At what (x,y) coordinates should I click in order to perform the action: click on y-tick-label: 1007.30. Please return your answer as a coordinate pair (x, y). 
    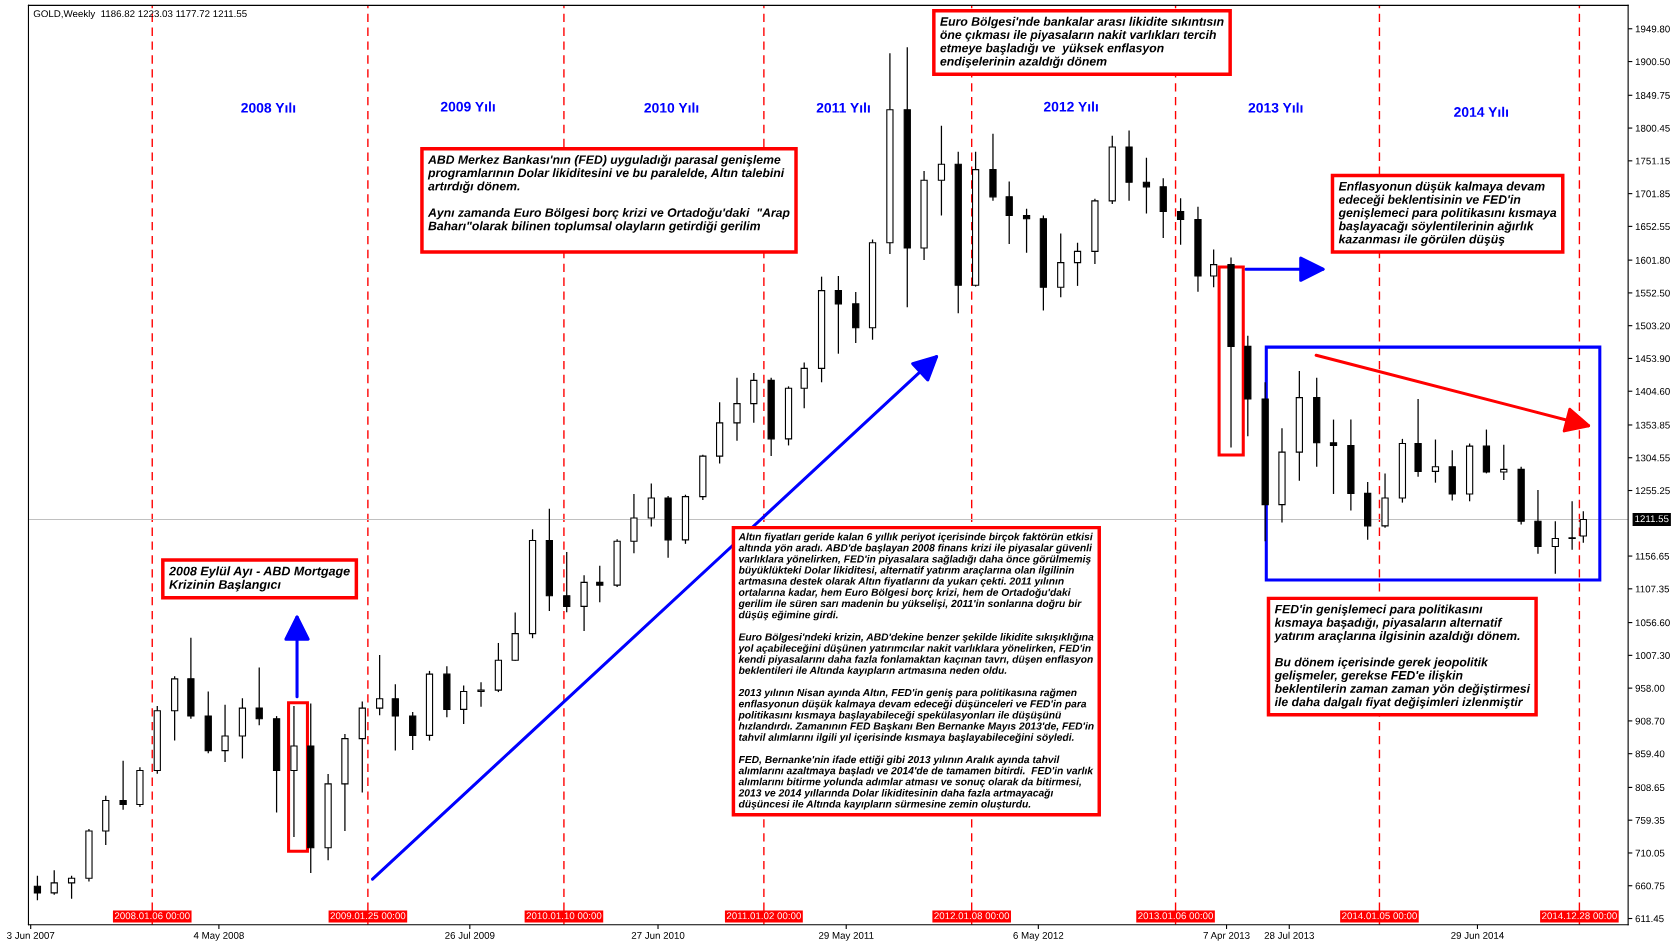
    Looking at the image, I should click on (1652, 655).